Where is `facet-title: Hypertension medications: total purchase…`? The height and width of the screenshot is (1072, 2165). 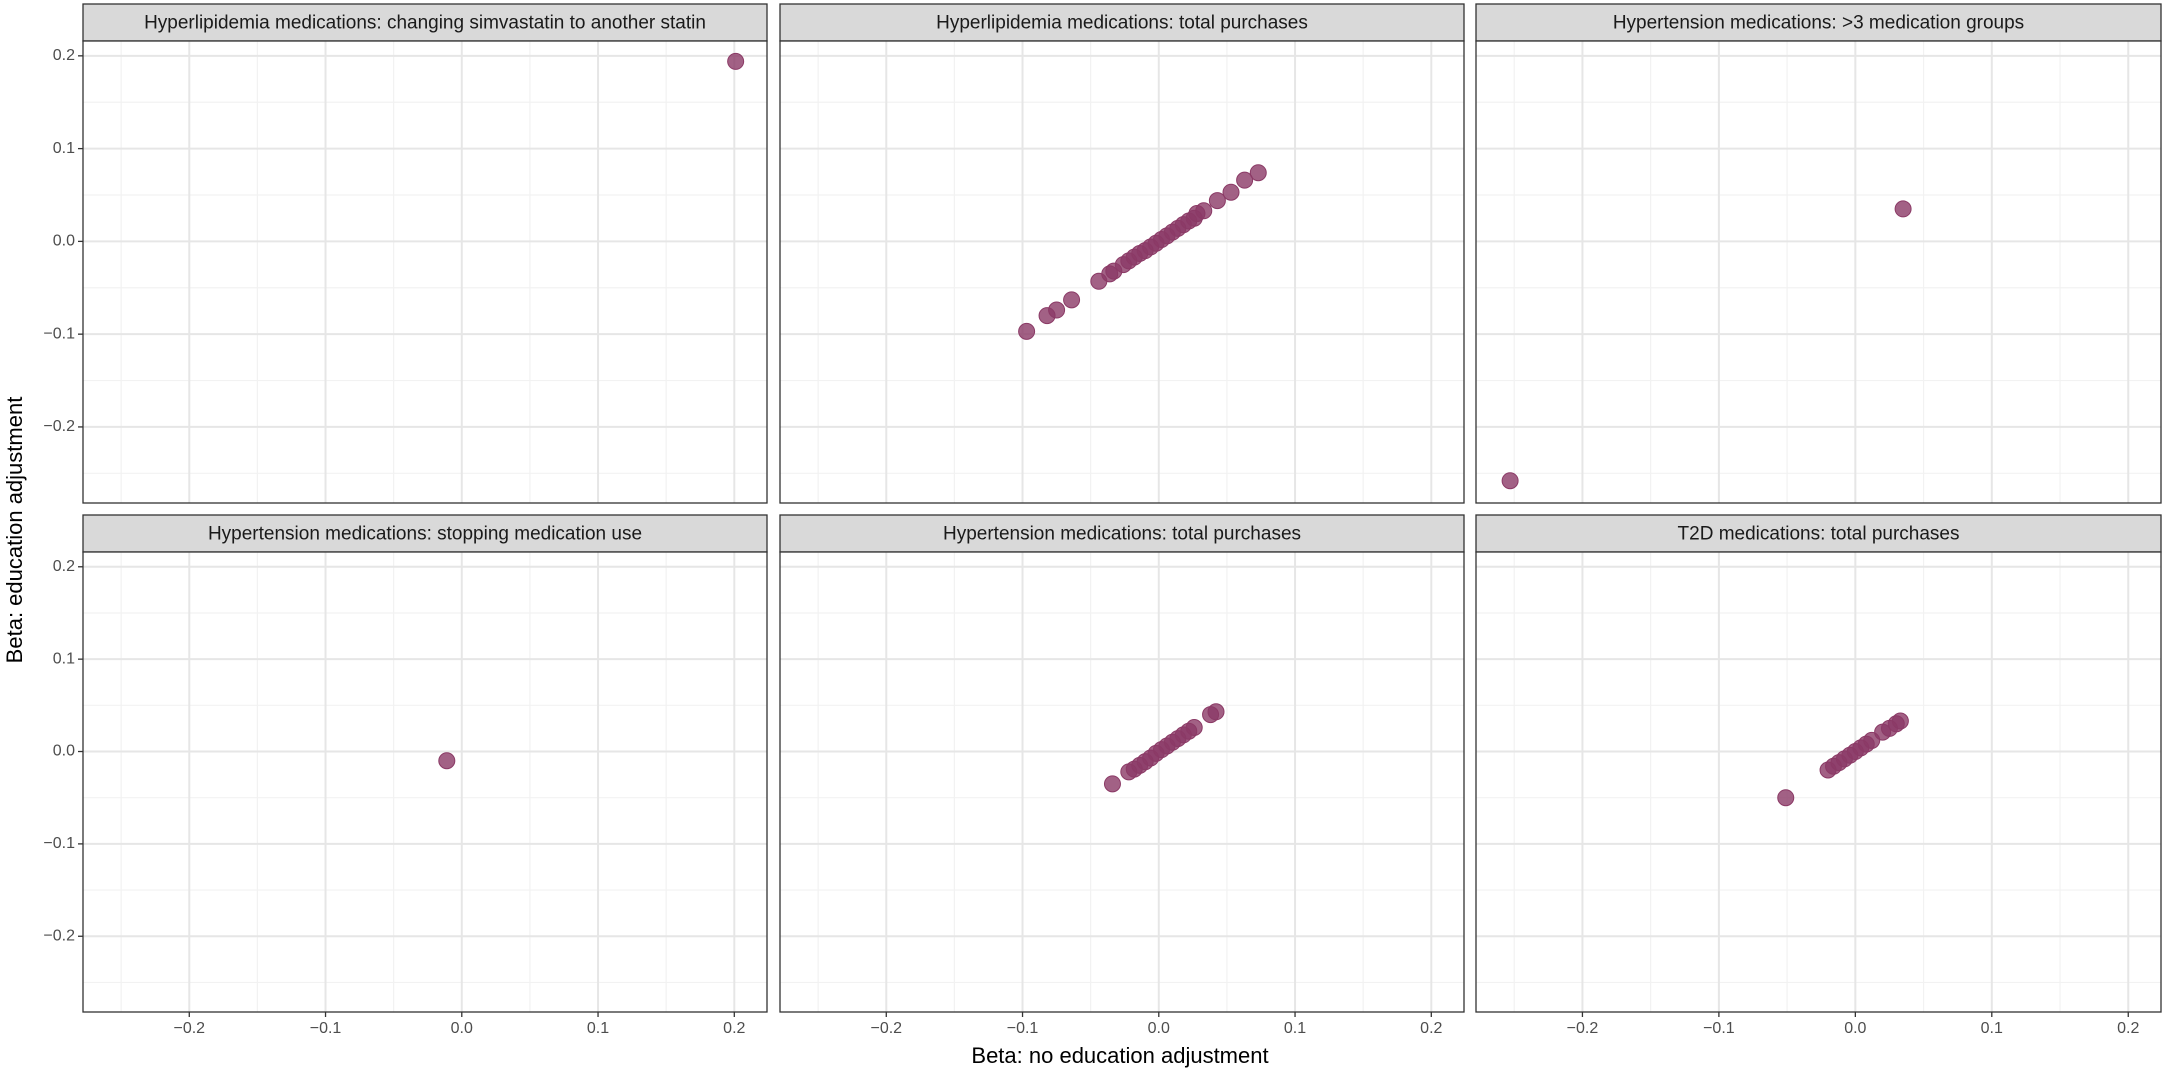 facet-title: Hypertension medications: total purchase… is located at coordinates (1122, 534).